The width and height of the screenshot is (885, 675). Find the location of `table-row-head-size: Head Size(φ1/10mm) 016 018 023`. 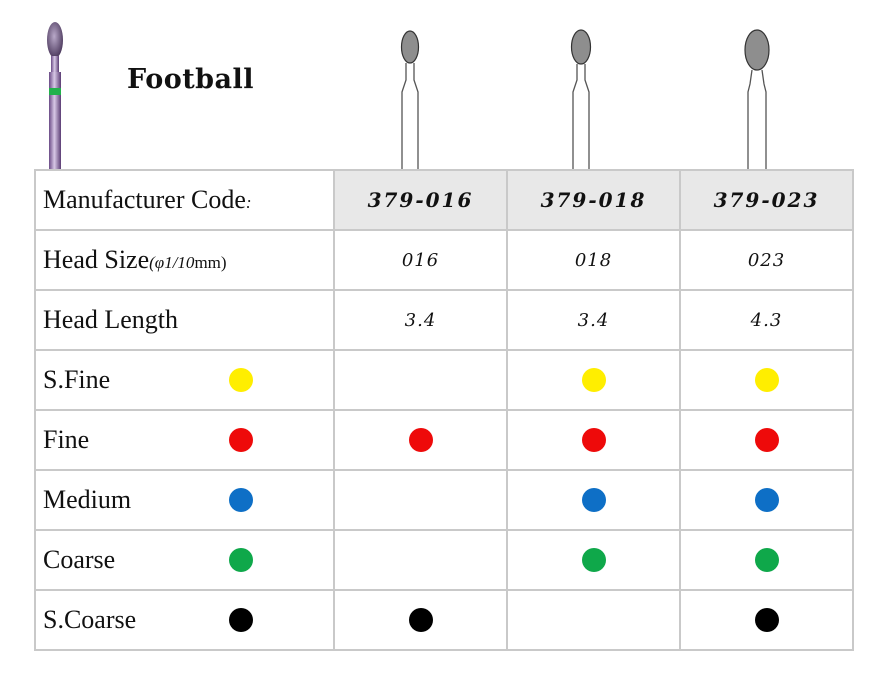

table-row-head-size: Head Size(φ1/10mm) 016 018 023 is located at coordinates (444, 260).